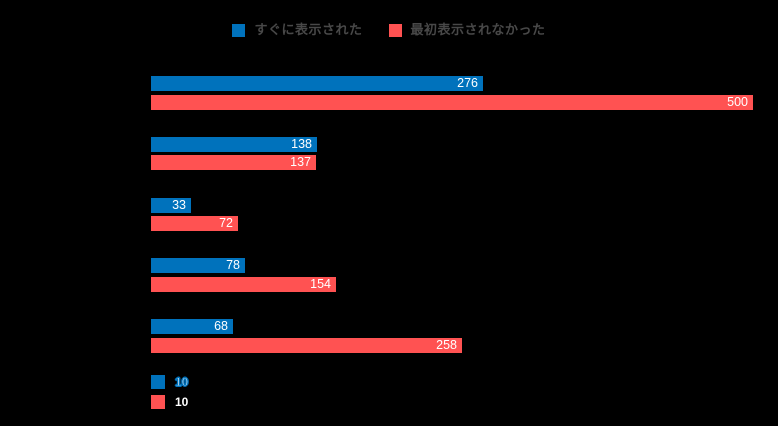  What do you see at coordinates (737, 102) in the screenshot?
I see `bar-value-label: 500` at bounding box center [737, 102].